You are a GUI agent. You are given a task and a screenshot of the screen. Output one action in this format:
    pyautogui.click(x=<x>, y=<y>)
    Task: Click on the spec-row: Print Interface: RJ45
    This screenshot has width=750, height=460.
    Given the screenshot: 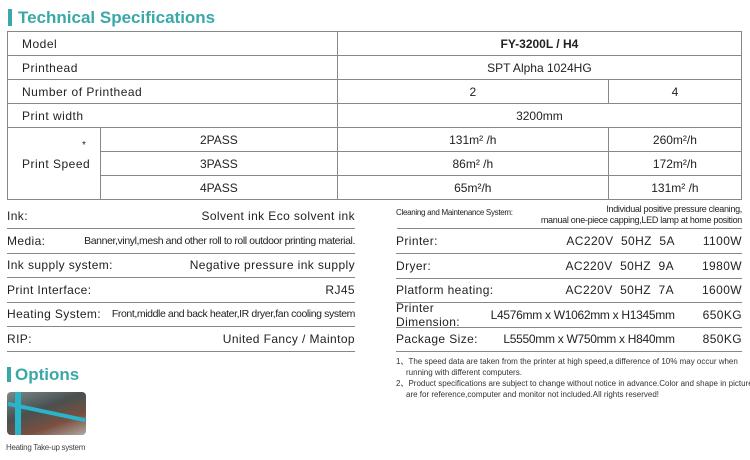 What is the action you would take?
    pyautogui.click(x=181, y=290)
    